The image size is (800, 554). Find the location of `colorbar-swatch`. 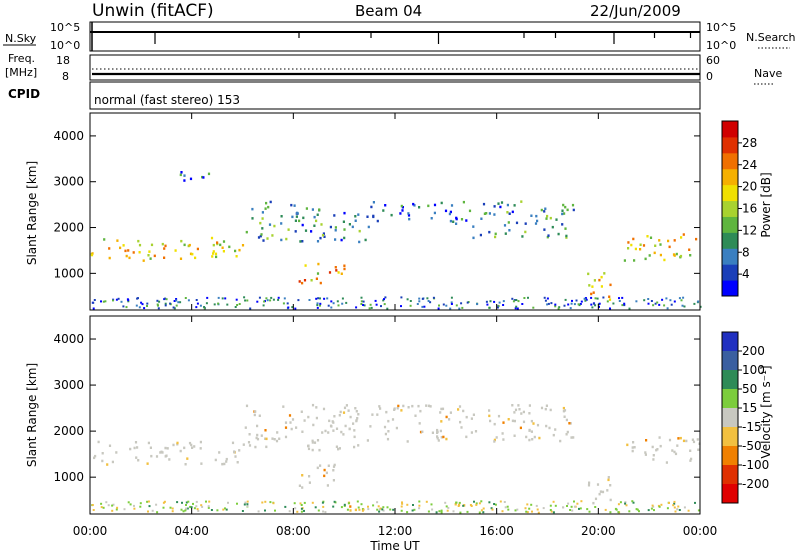

colorbar-swatch is located at coordinates (730, 240).